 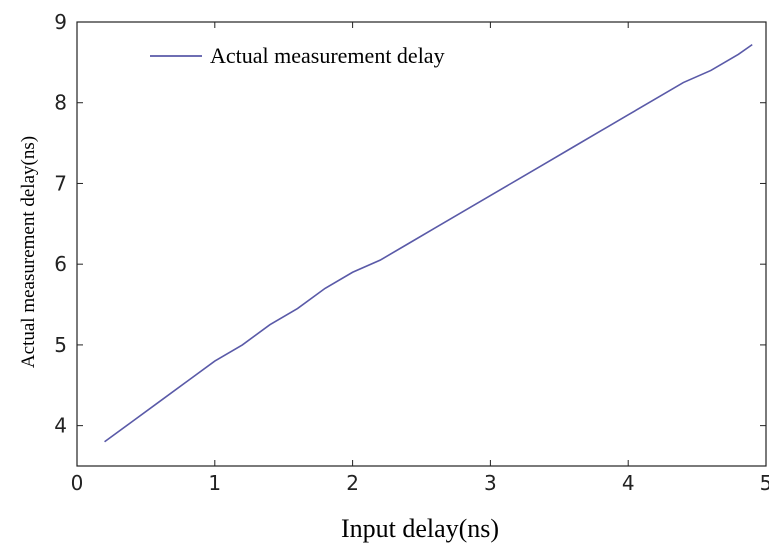 I want to click on x-tick-label: 0, so click(x=77, y=483).